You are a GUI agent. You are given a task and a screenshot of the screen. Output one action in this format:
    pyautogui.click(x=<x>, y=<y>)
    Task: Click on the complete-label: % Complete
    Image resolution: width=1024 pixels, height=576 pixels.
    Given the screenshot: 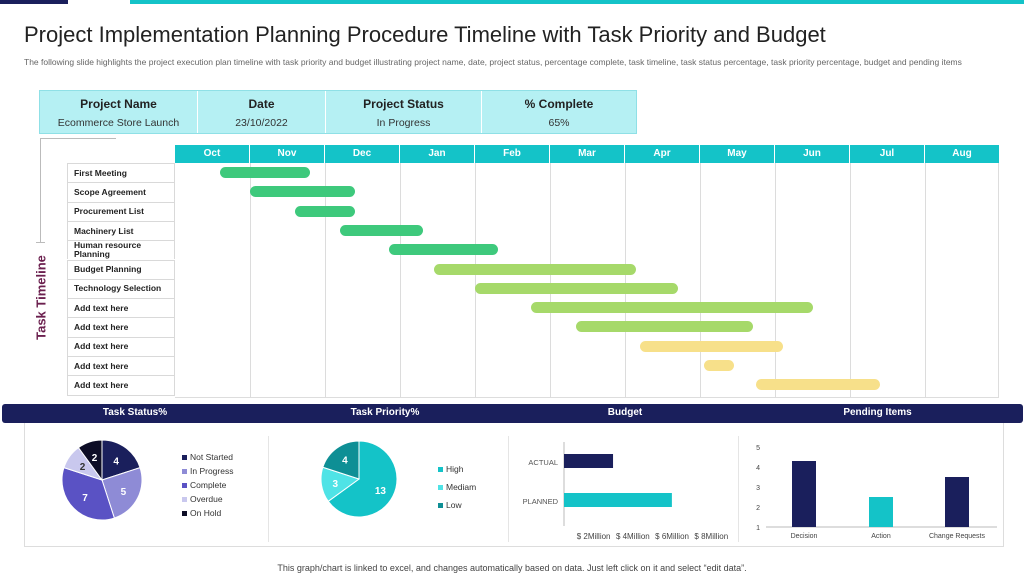 What is the action you would take?
    pyautogui.click(x=559, y=104)
    